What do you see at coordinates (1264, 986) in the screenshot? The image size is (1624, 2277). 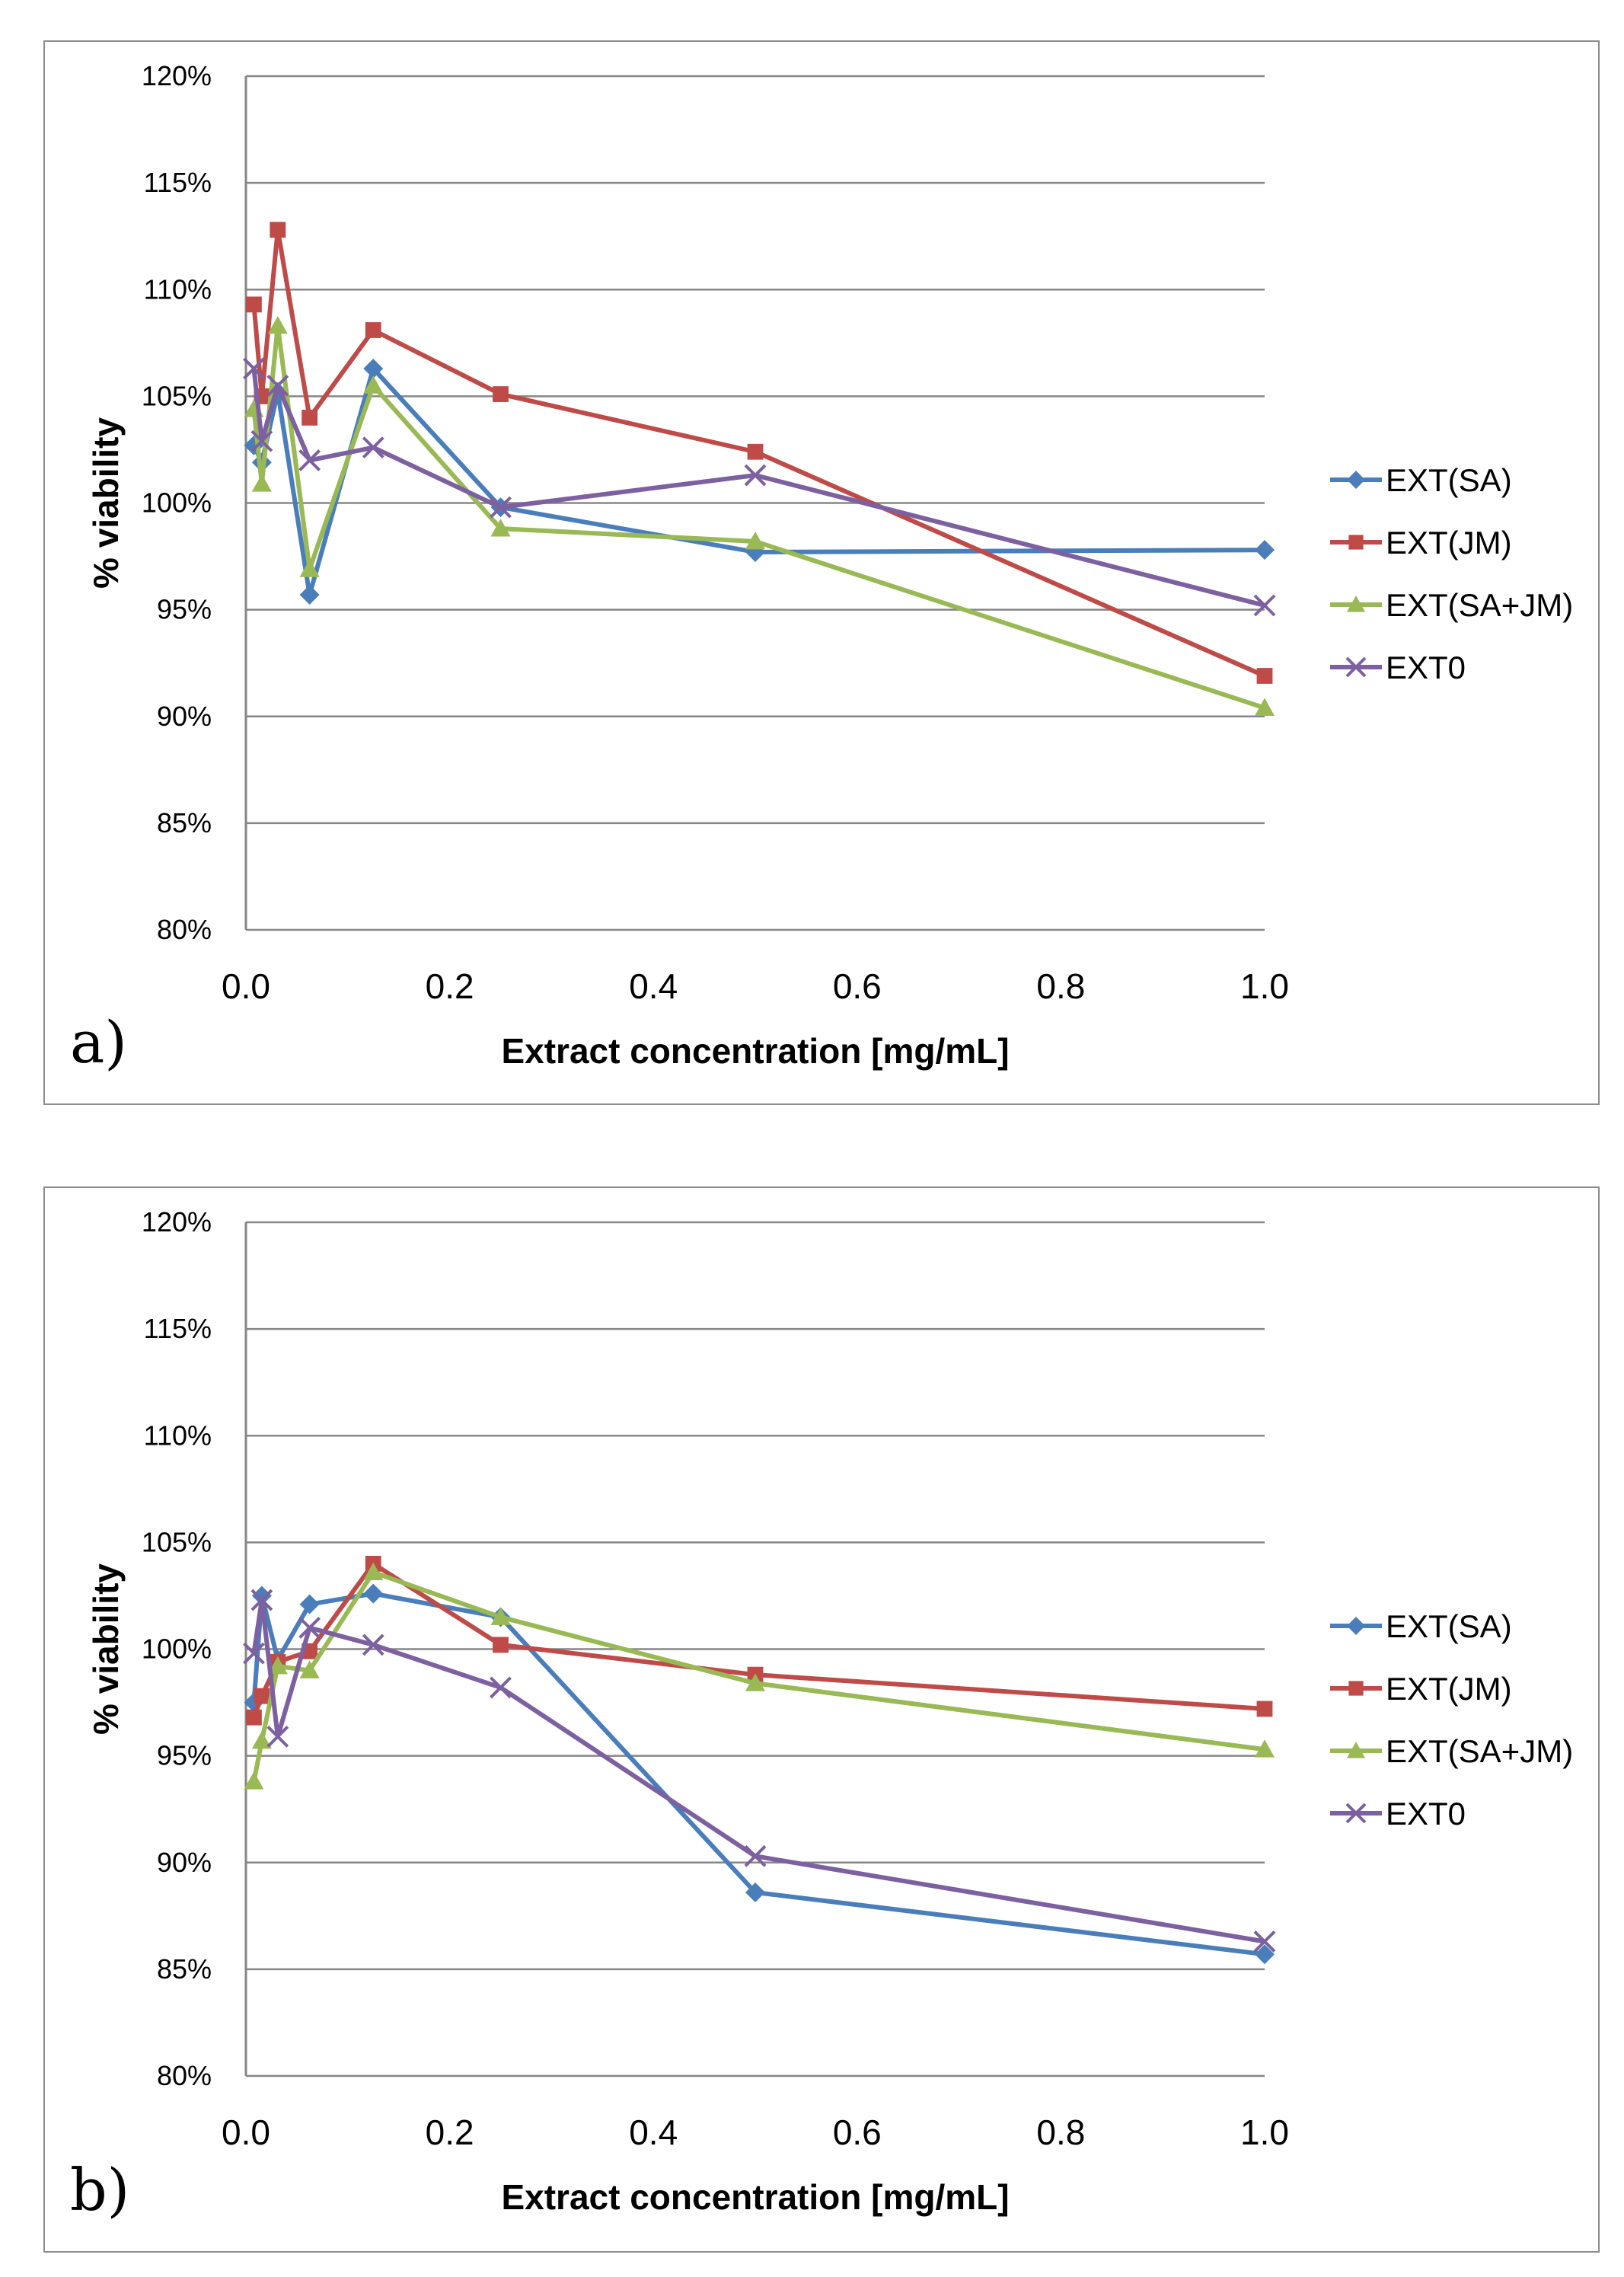 I see `x-tick-label: 1.0` at bounding box center [1264, 986].